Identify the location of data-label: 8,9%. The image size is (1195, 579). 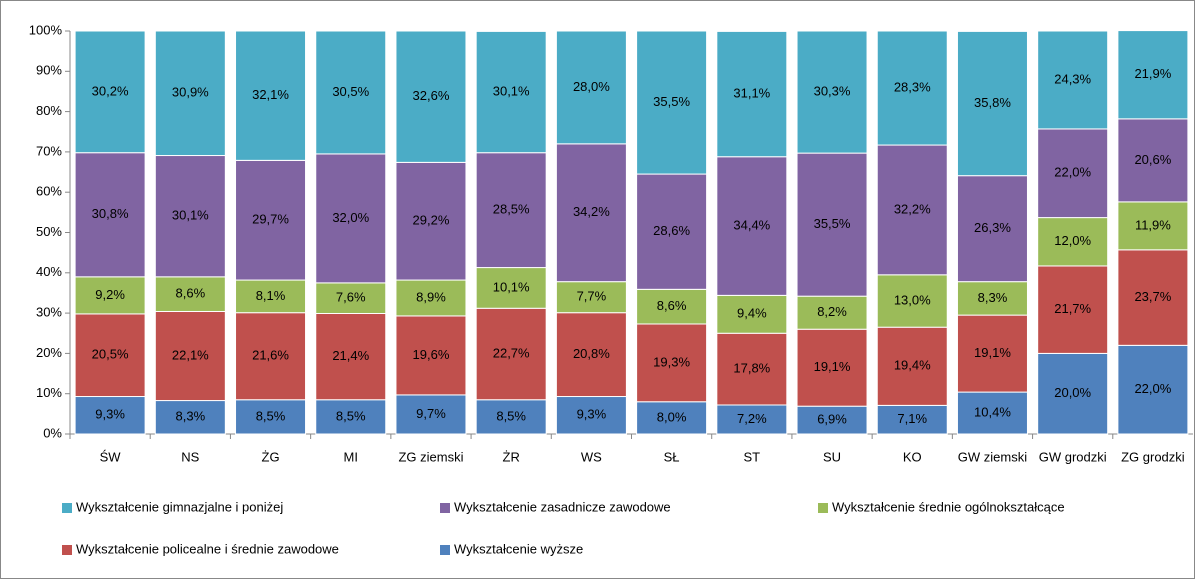
(431, 296).